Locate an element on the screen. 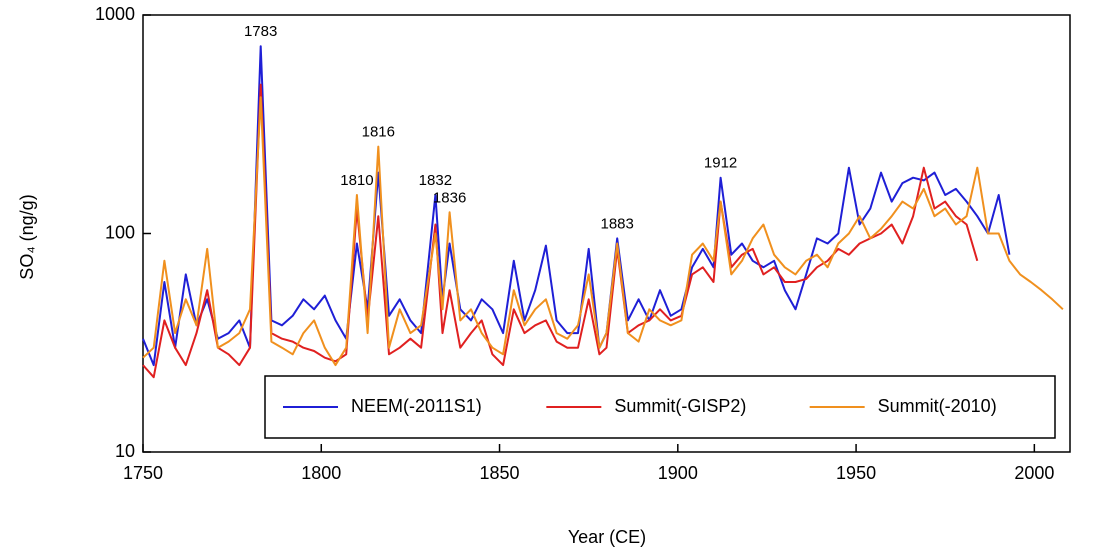  legend-label: NEEM(-2011S1) is located at coordinates (416, 406).